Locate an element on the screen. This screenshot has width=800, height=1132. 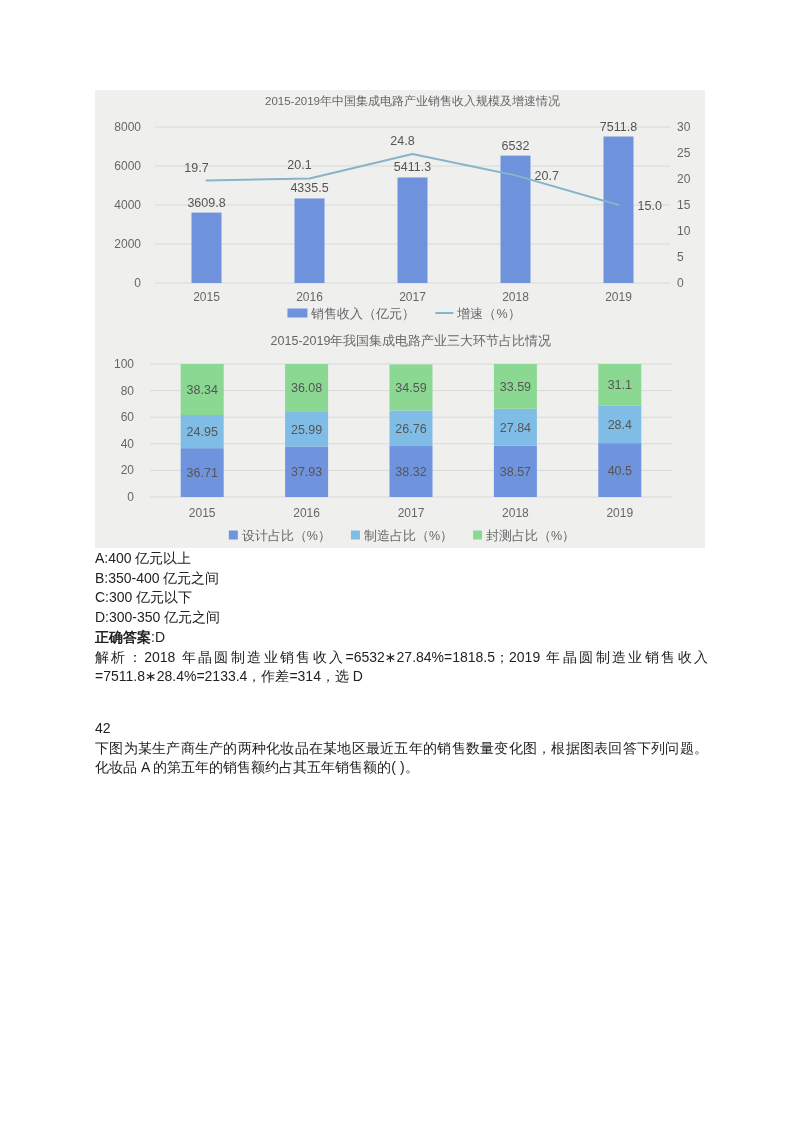
y-tick-label: 6000 is located at coordinates (128, 166).